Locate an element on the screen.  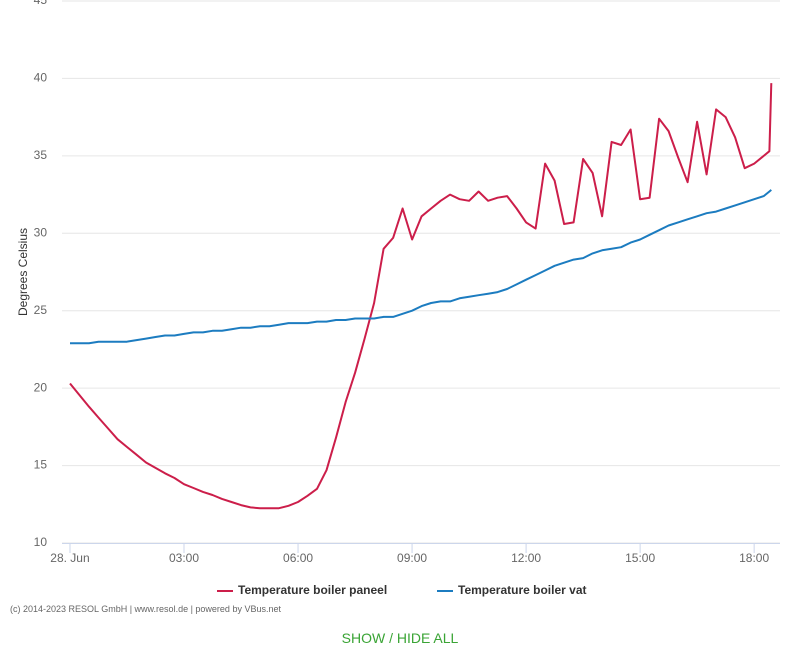
x-tick-label: 06:00 is located at coordinates (298, 558).